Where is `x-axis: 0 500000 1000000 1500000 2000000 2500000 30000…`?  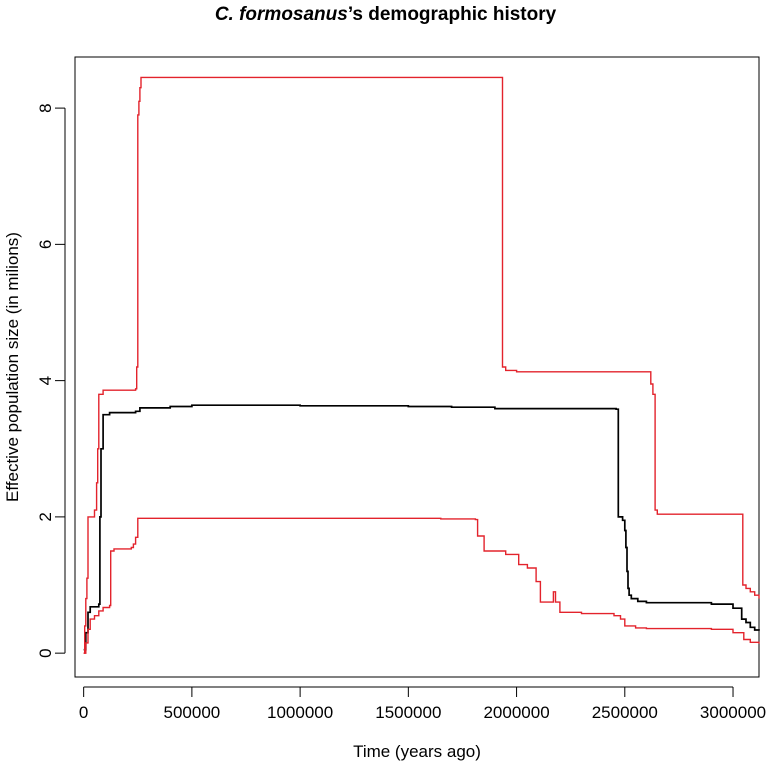
x-axis: 0 500000 1000000 1500000 2000000 2500000 30000… is located at coordinates (422, 704).